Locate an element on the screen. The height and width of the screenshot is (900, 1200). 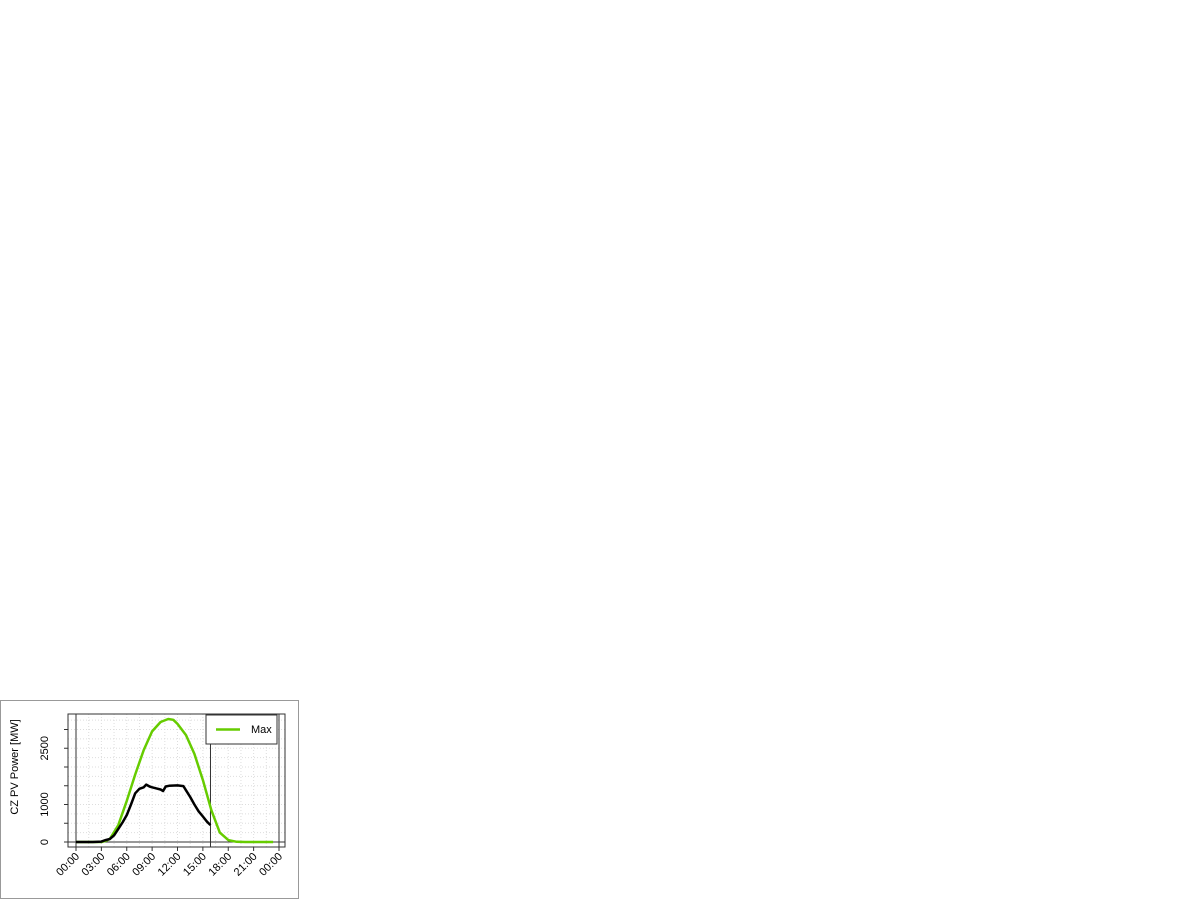
plot-border is located at coordinates (176, 780).